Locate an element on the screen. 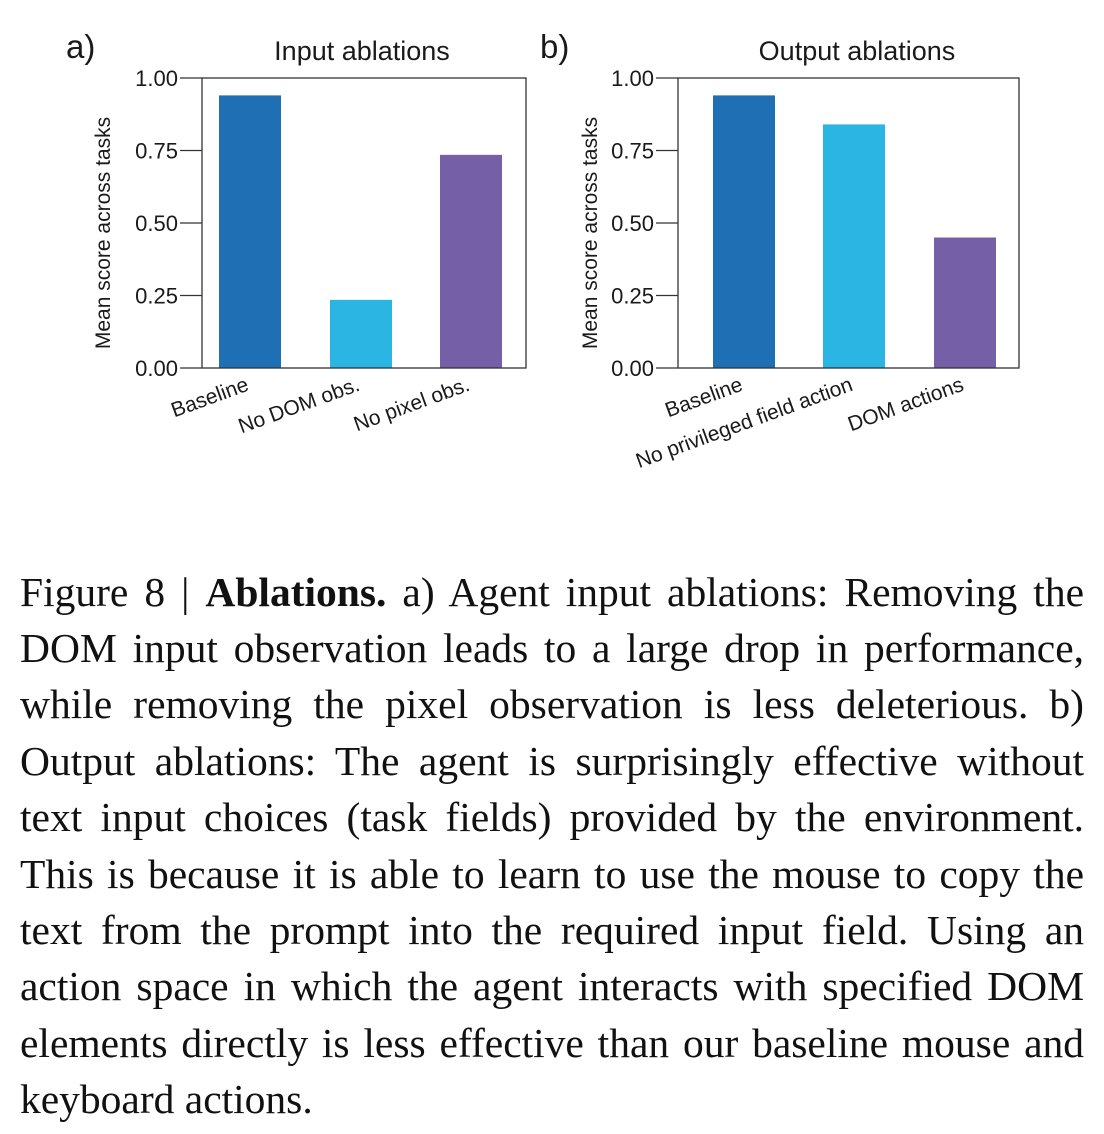 The width and height of the screenshot is (1104, 1134). panel-a-ylabel: Mean score across tasks is located at coordinates (103, 233).